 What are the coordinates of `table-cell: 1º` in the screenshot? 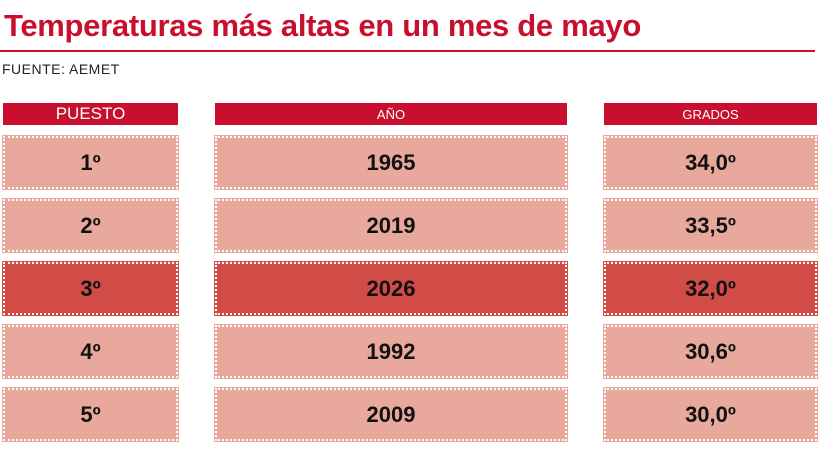 It's located at (90, 162).